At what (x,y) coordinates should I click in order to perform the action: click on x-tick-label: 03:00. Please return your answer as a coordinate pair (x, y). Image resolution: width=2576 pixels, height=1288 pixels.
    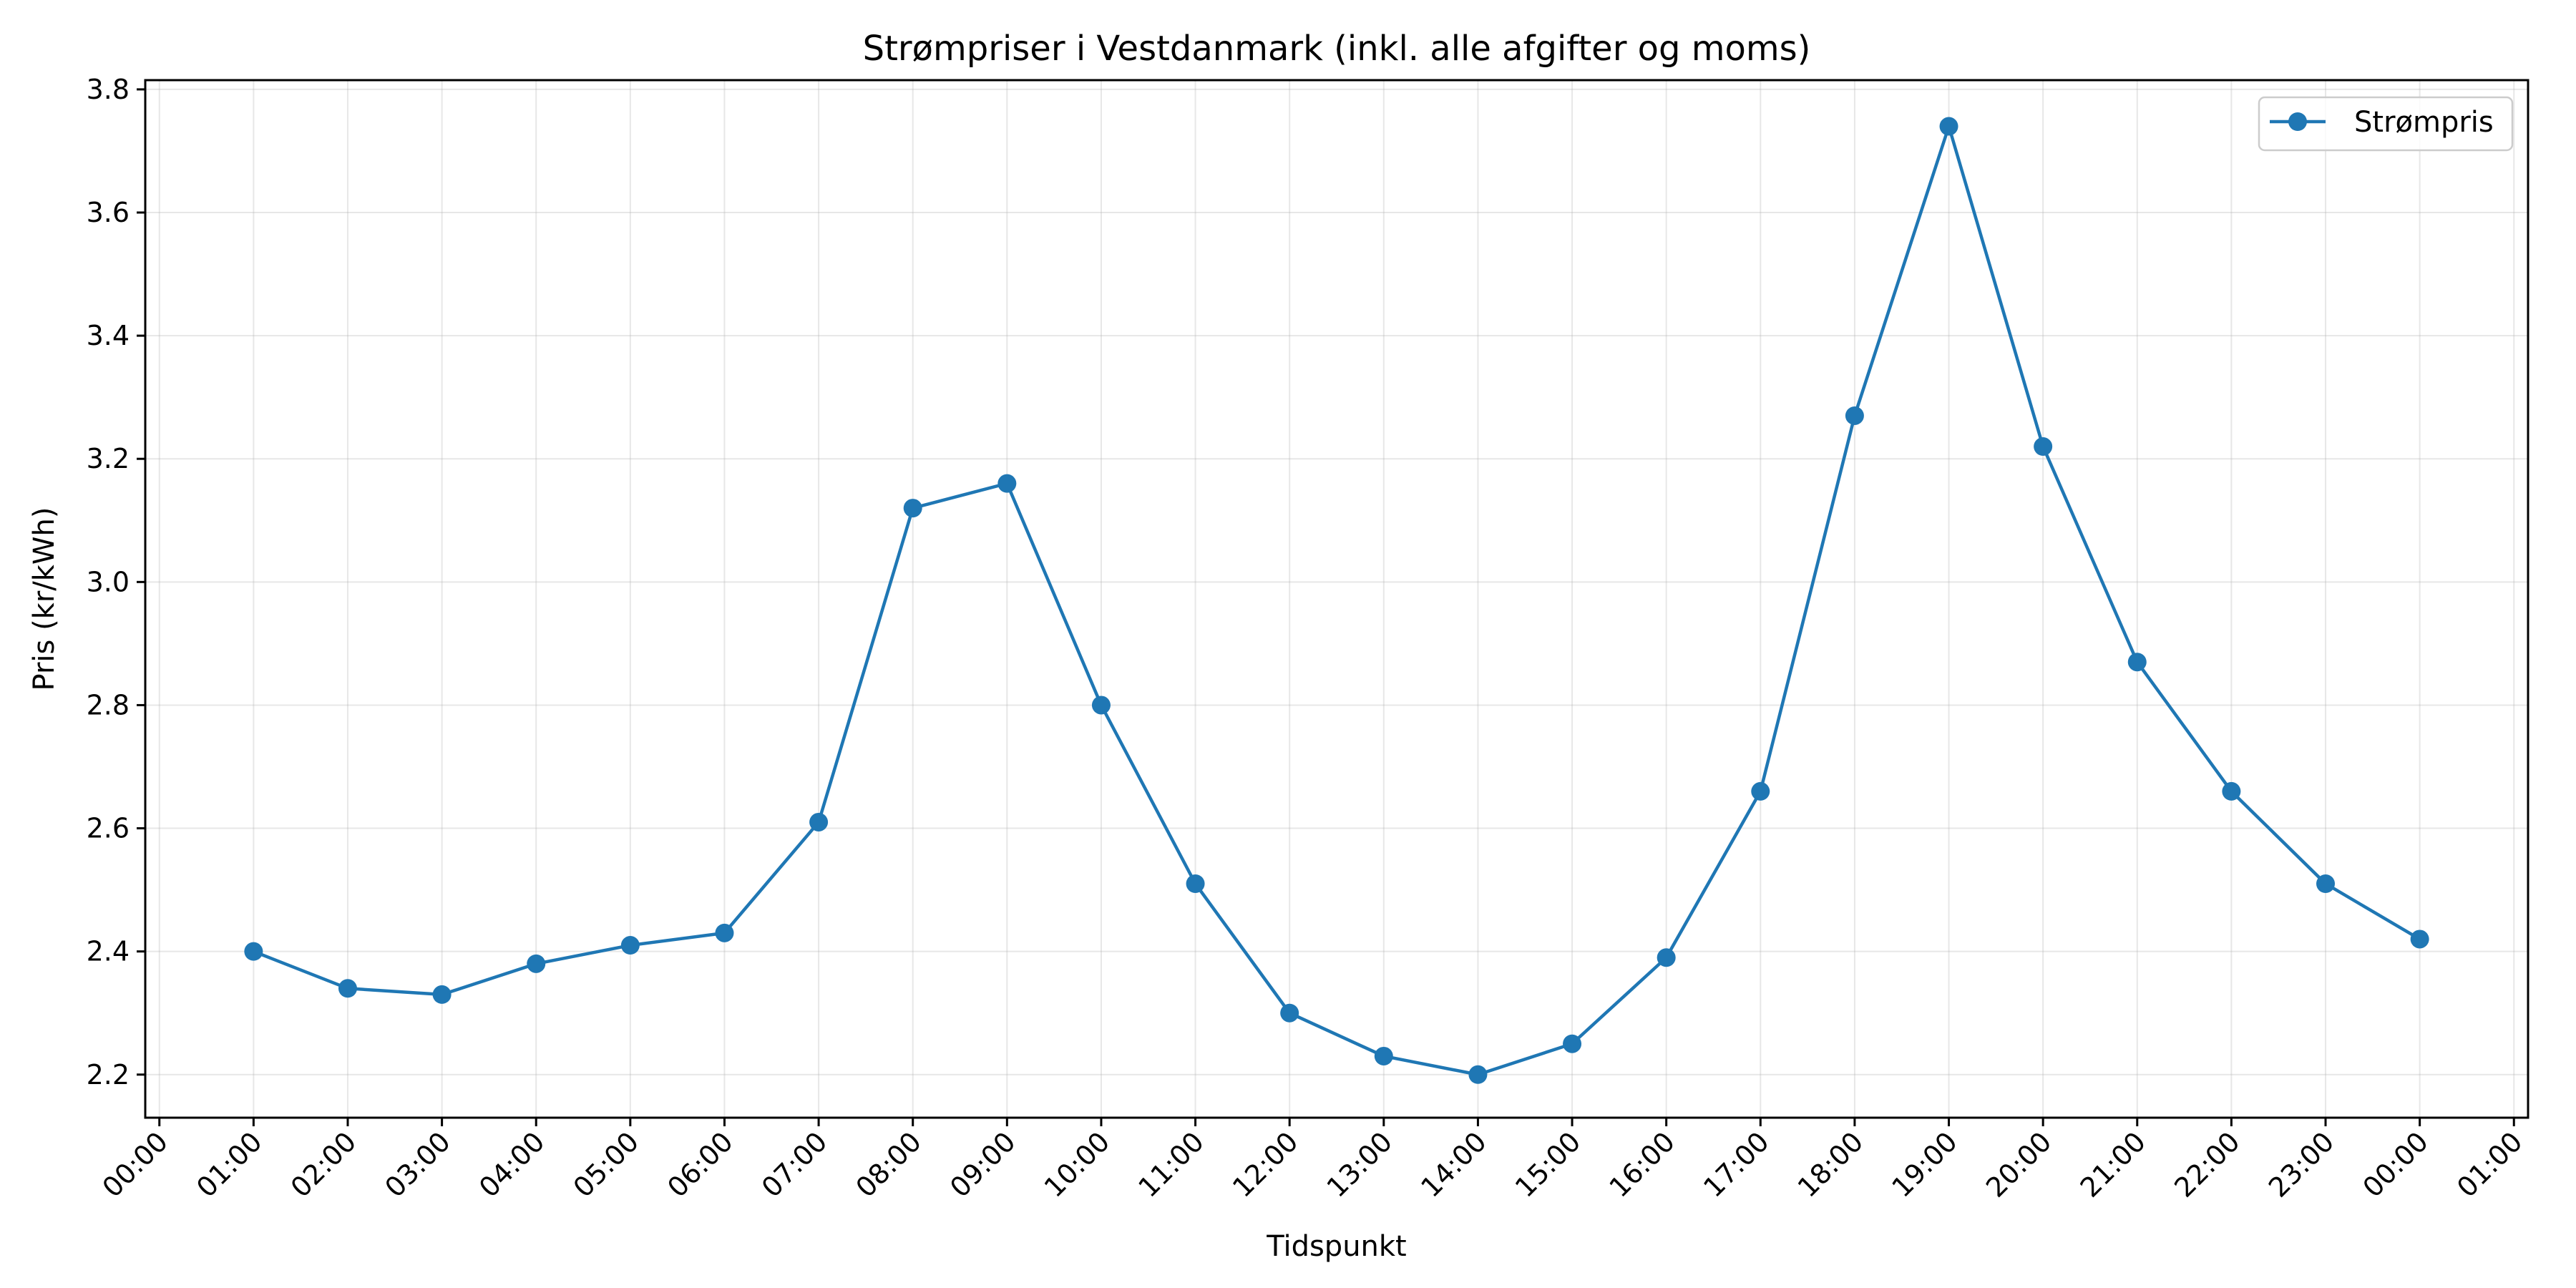
    Looking at the image, I should click on (418, 1165).